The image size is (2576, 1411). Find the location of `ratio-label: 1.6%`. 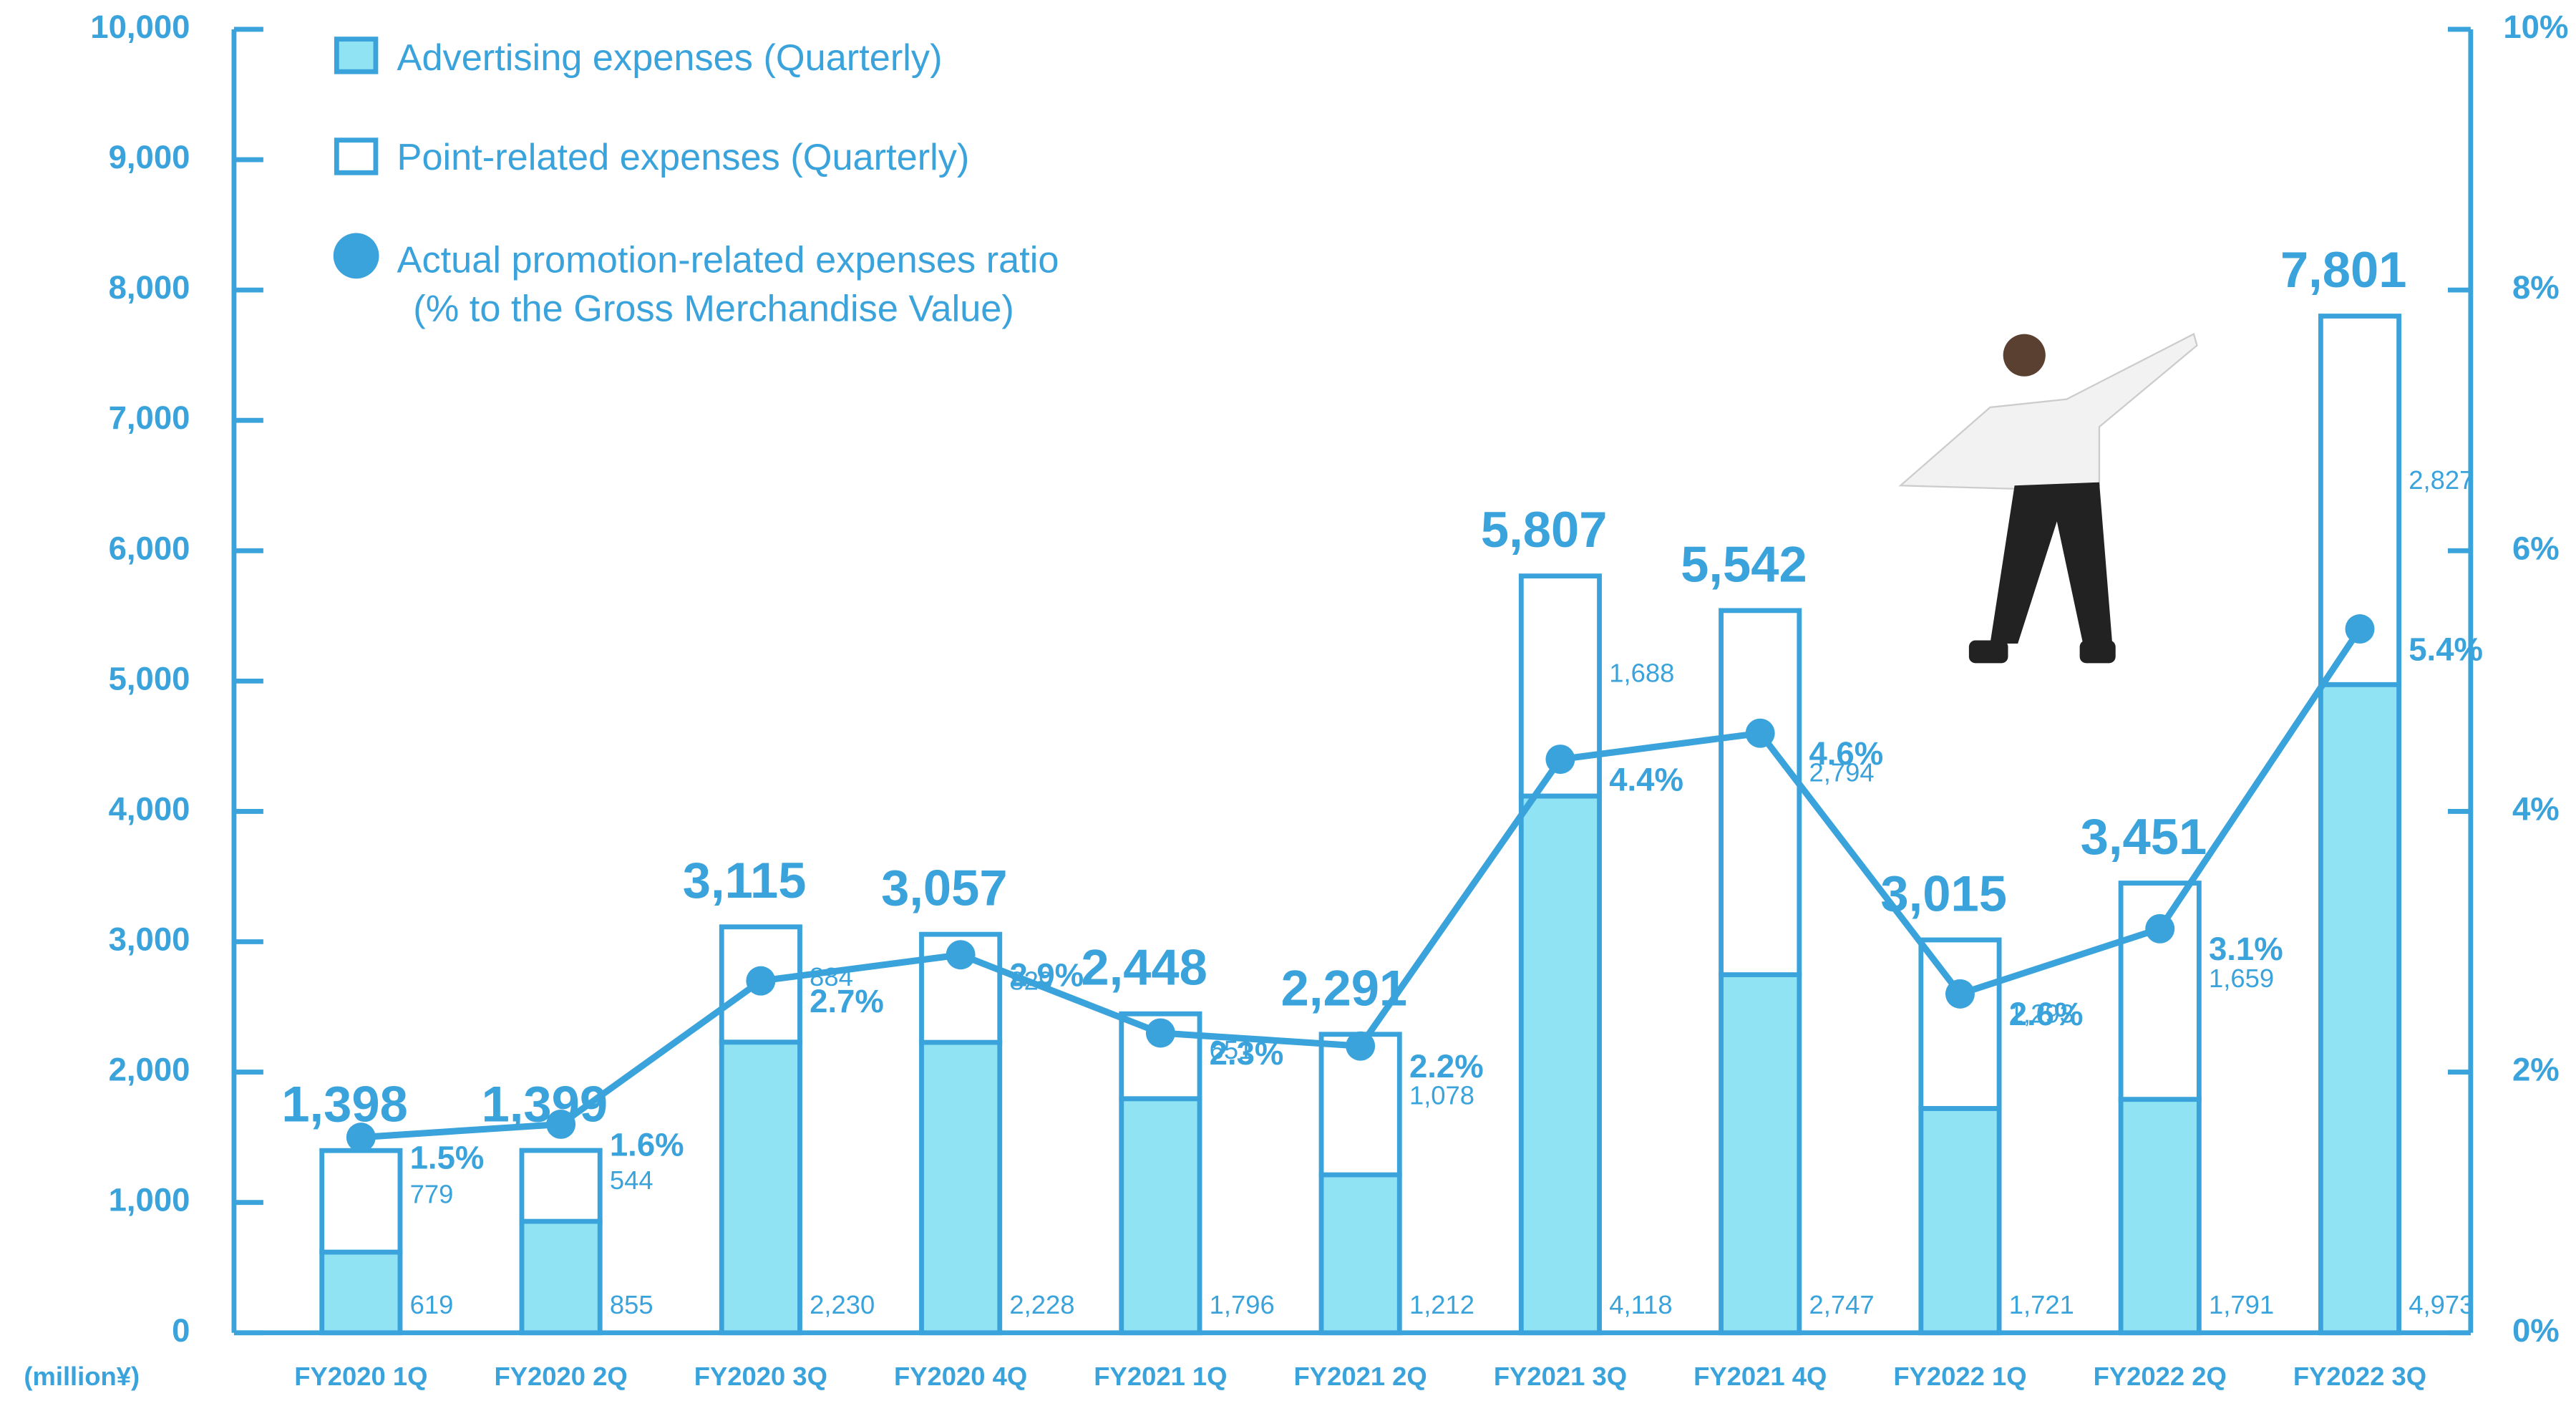

ratio-label: 1.6% is located at coordinates (647, 1144).